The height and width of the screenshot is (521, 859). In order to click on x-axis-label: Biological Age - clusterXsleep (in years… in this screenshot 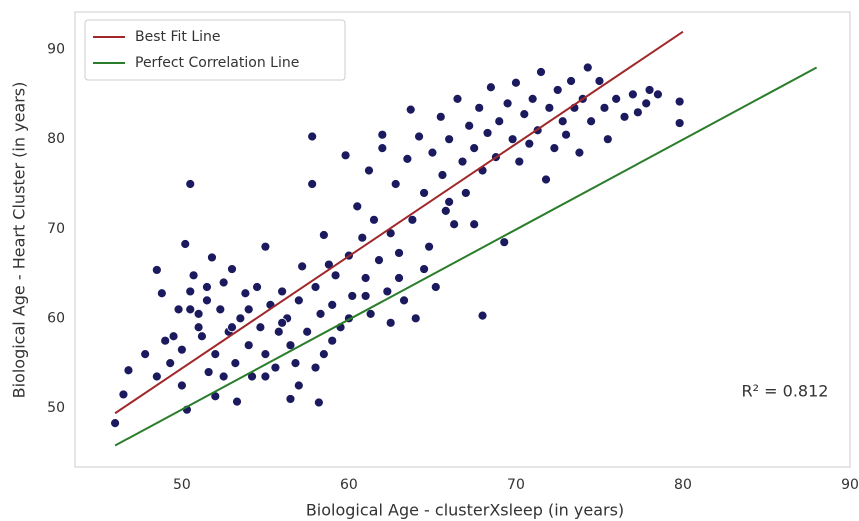, I will do `click(465, 510)`.